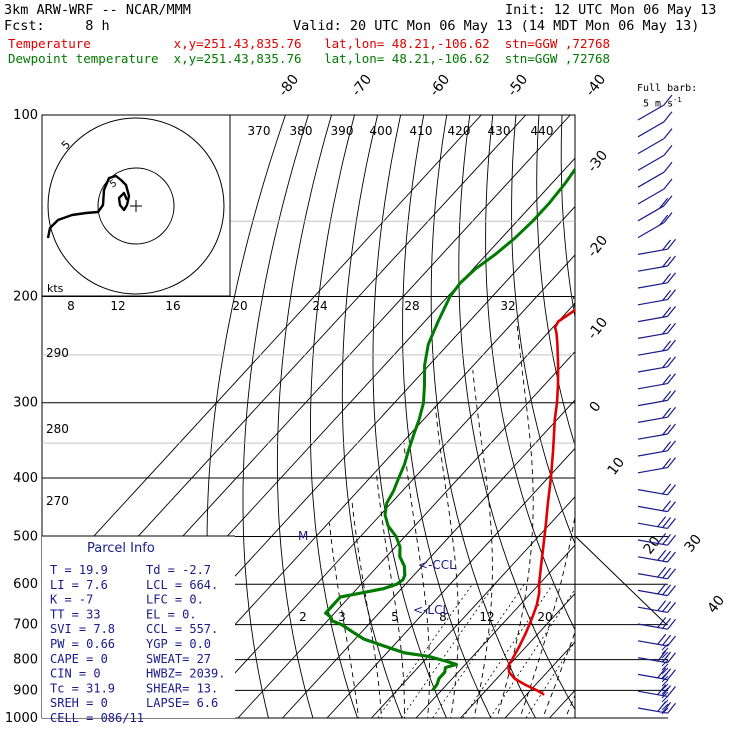  What do you see at coordinates (79, 659) in the screenshot?
I see `parcel-row-left: CAPE = 0` at bounding box center [79, 659].